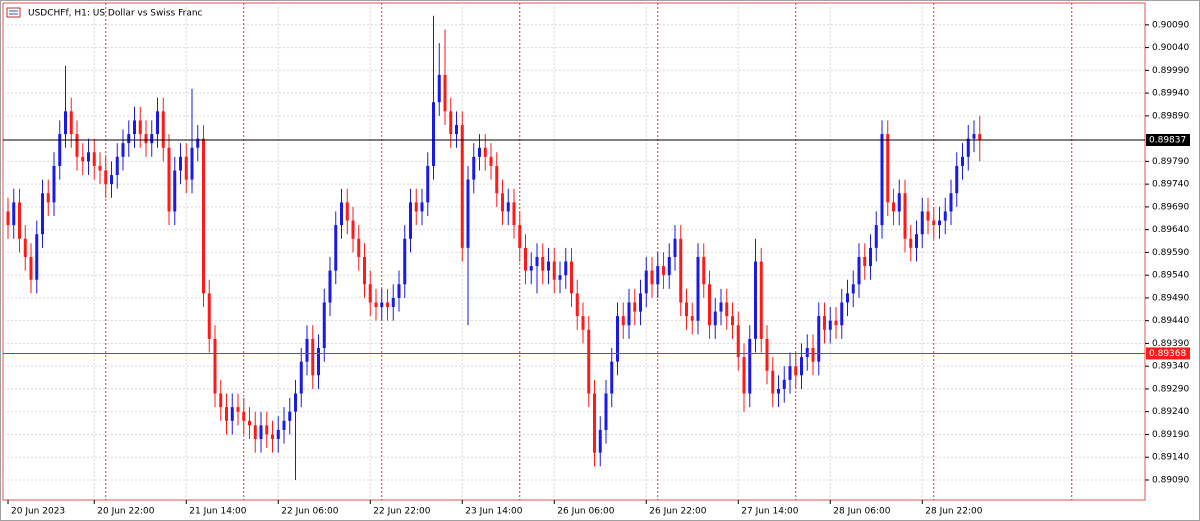  Describe the element at coordinates (953, 512) in the screenshot. I see `x-tick-label: 28 Jun 22:00` at that location.